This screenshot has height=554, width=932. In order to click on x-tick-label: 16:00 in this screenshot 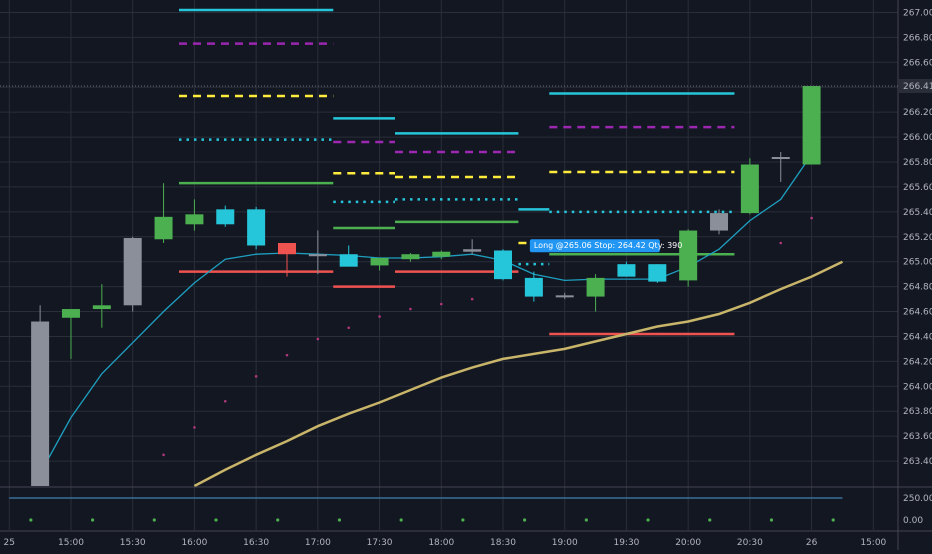, I will do `click(194, 543)`.